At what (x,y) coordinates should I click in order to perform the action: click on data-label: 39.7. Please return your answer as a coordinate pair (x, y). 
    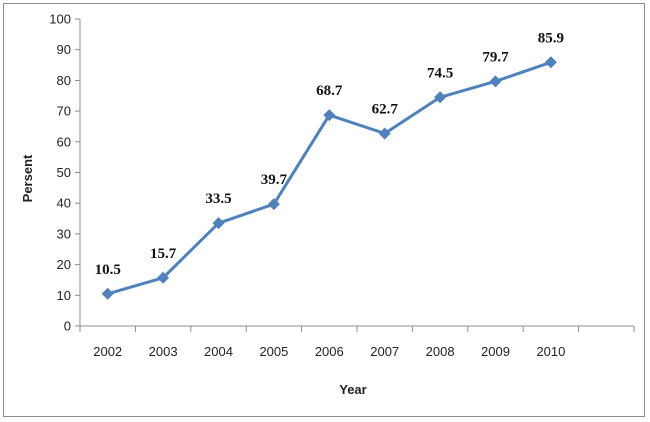
    Looking at the image, I should click on (274, 180).